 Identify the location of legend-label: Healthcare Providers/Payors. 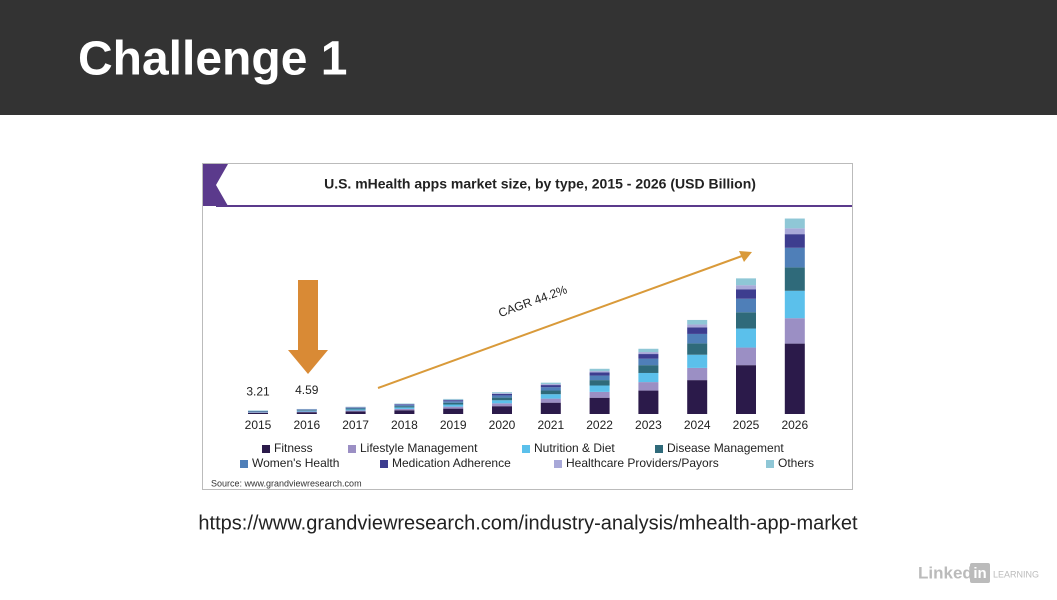
(642, 463).